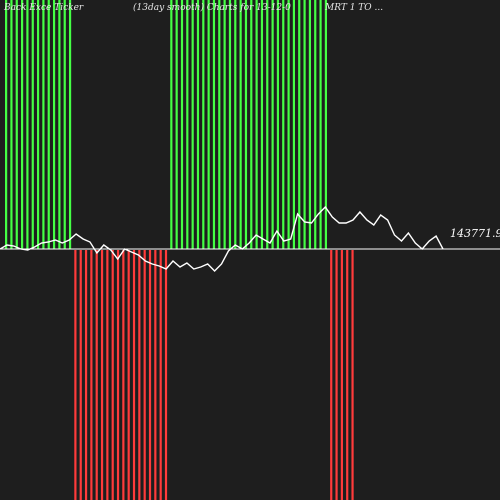  I want to click on price-line, so click(222, 238).